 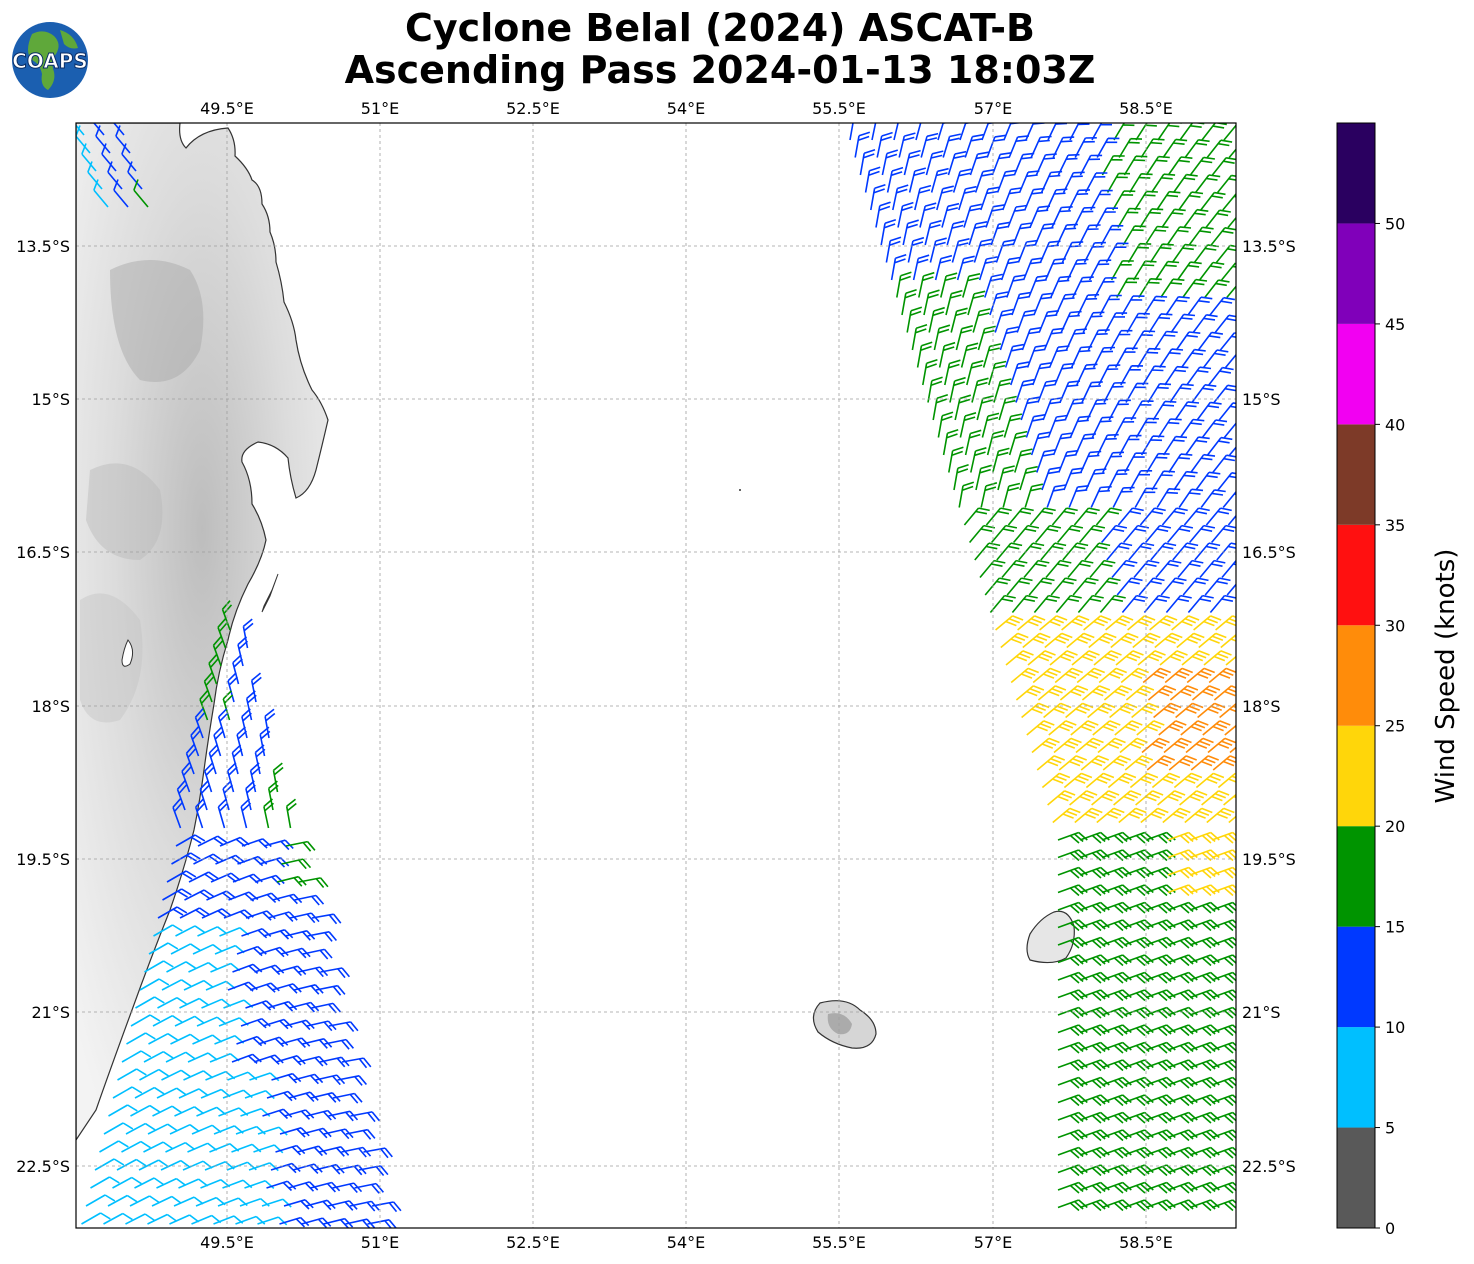 I want to click on colorbar-tick-label: 35, so click(x=1395, y=525).